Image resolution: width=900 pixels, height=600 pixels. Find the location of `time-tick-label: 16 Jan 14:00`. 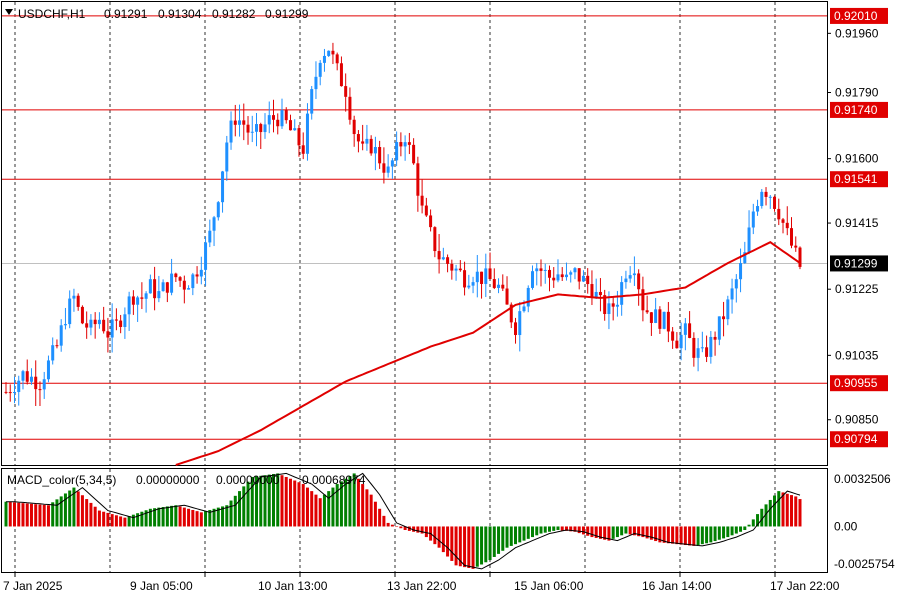

time-tick-label: 16 Jan 14:00 is located at coordinates (677, 586).